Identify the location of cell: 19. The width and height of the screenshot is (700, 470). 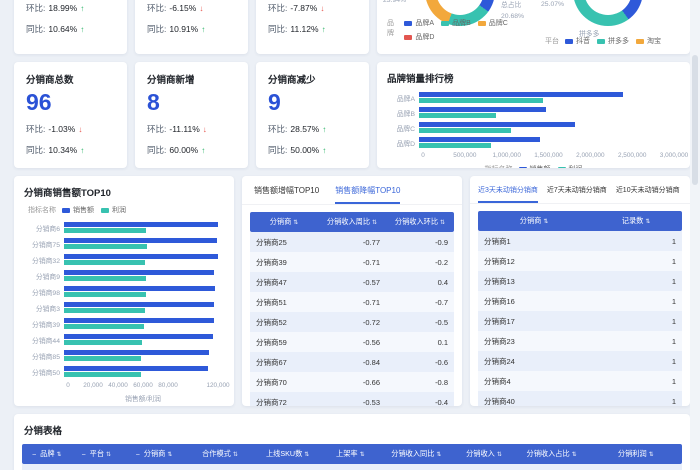
(288, 467).